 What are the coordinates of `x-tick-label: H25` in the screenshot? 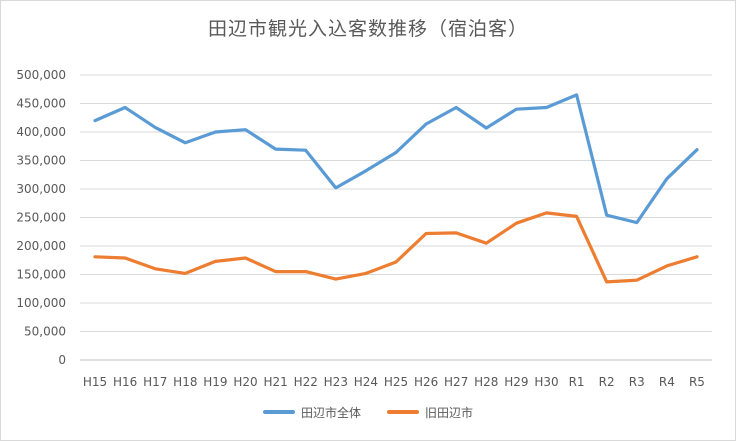 It's located at (396, 382).